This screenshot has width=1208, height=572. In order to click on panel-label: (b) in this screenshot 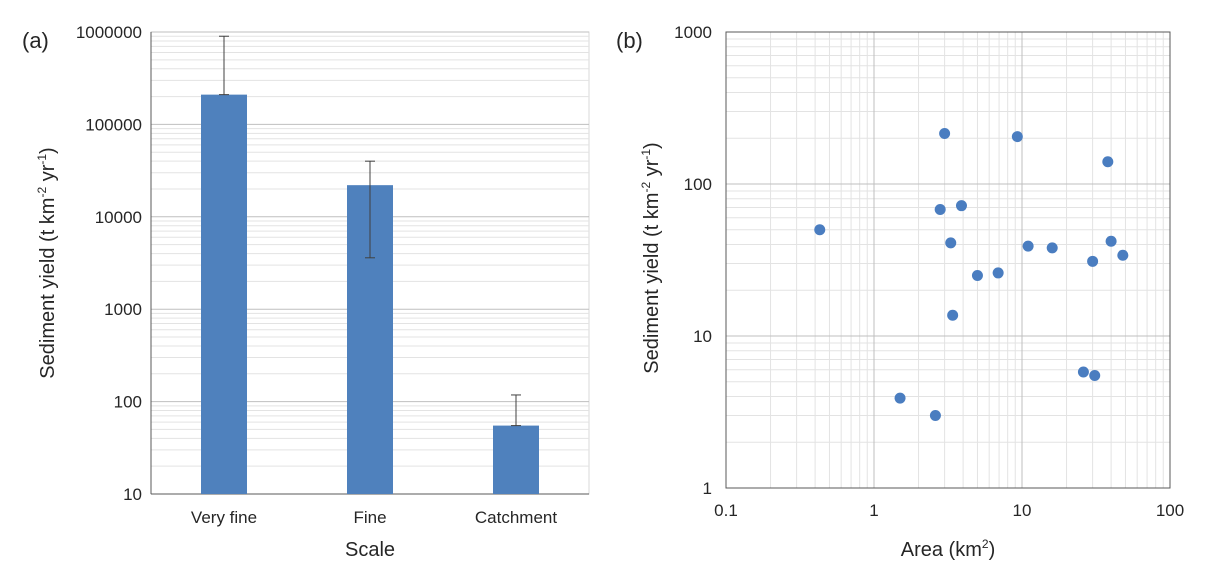, I will do `click(629, 40)`.